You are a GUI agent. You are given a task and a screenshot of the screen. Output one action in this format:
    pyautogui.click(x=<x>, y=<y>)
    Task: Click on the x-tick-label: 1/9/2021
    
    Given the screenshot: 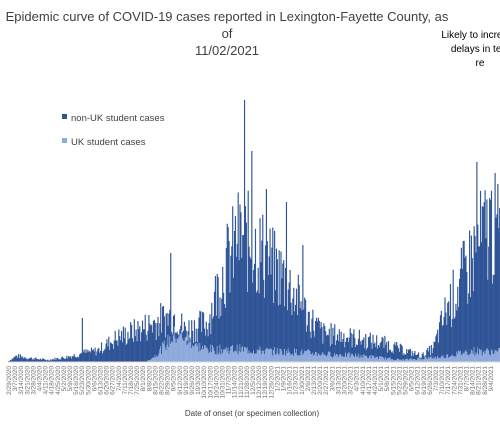 What is the action you would take?
    pyautogui.click(x=284, y=379)
    